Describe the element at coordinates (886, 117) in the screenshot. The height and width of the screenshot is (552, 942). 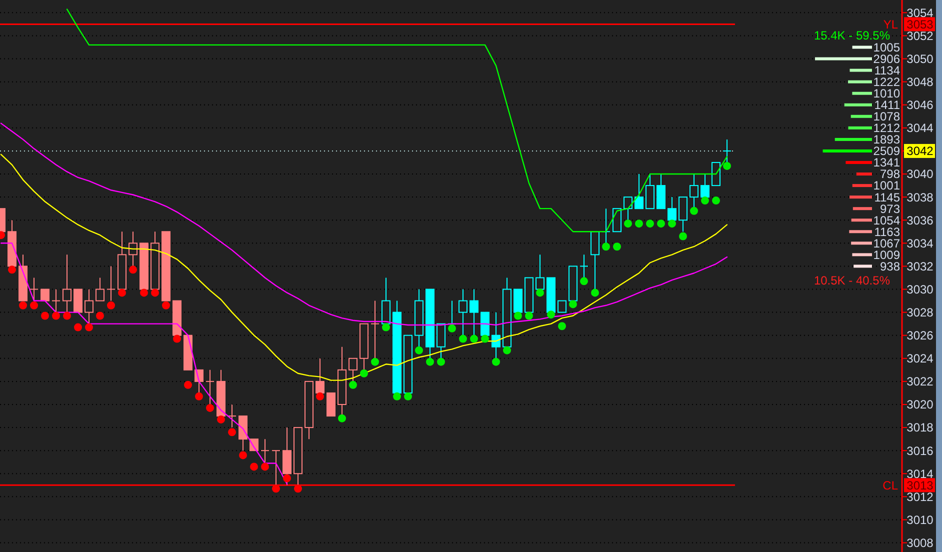
I see `data-label: 1078` at that location.